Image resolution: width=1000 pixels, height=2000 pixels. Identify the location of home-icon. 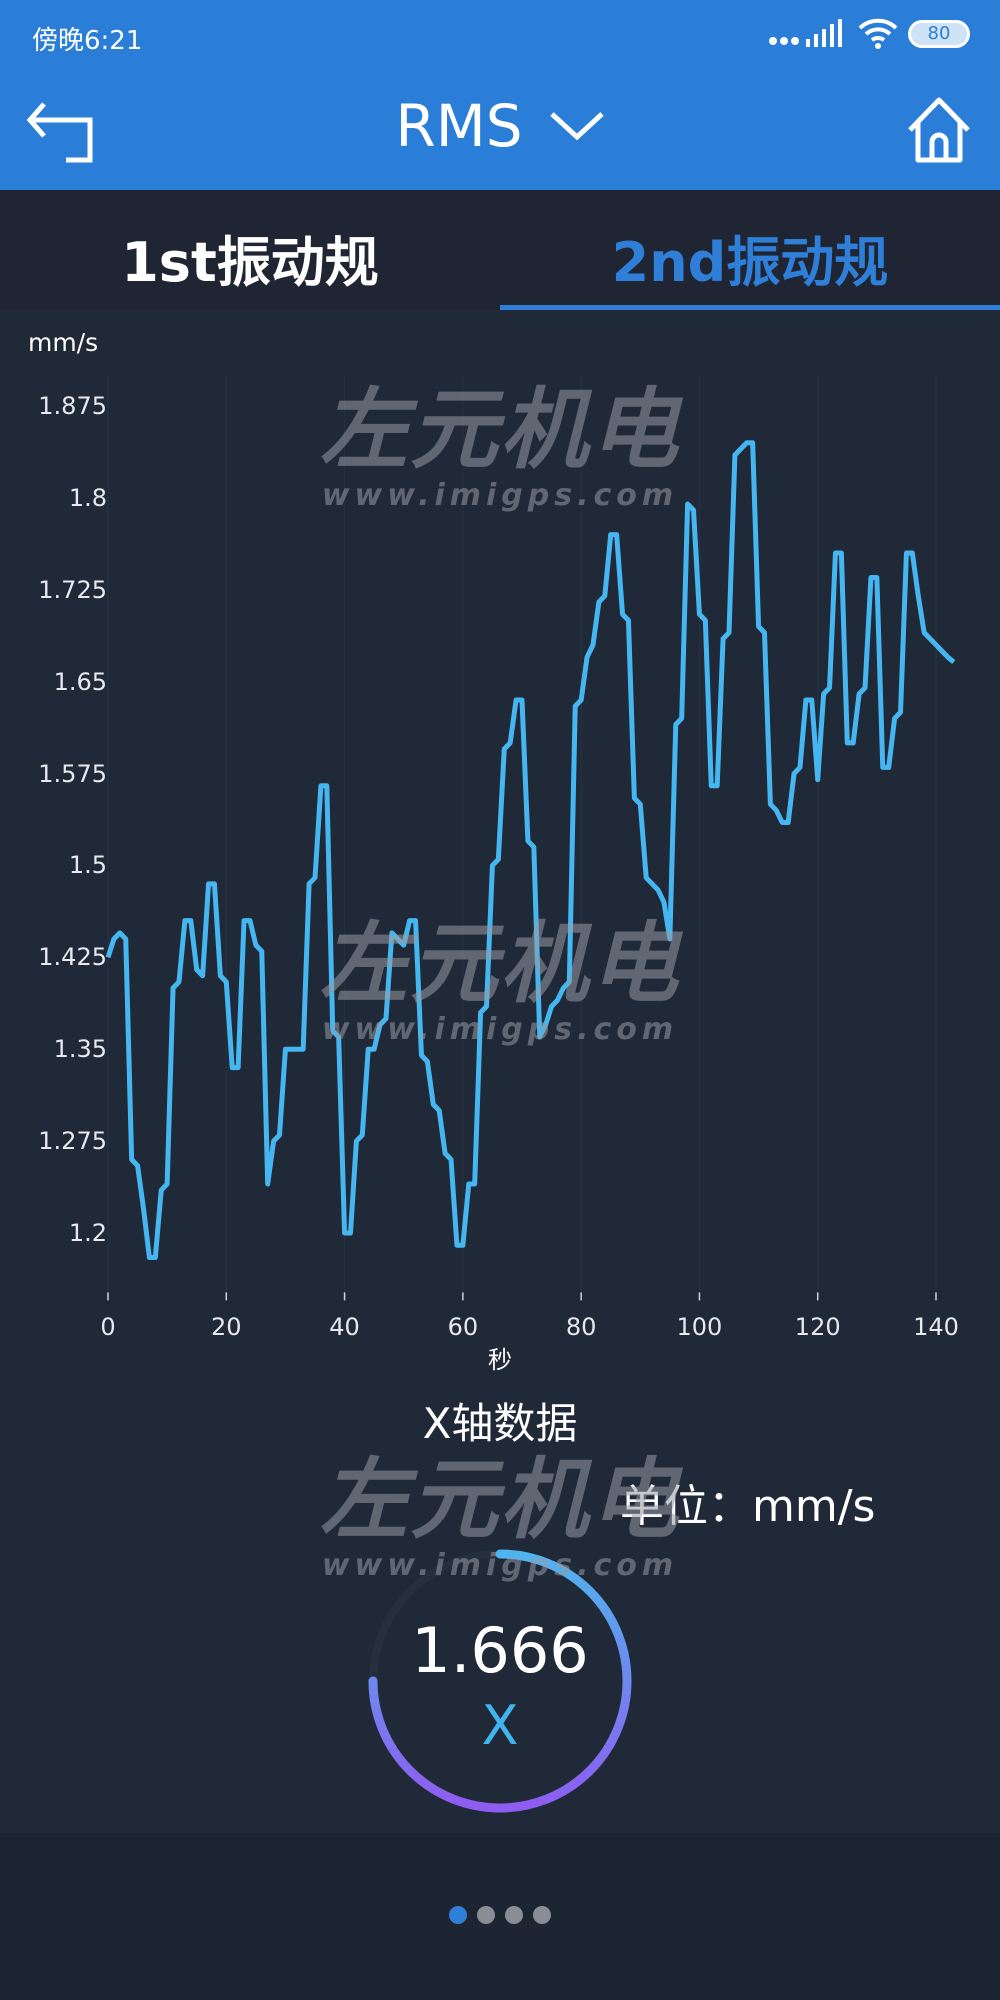
(939, 130).